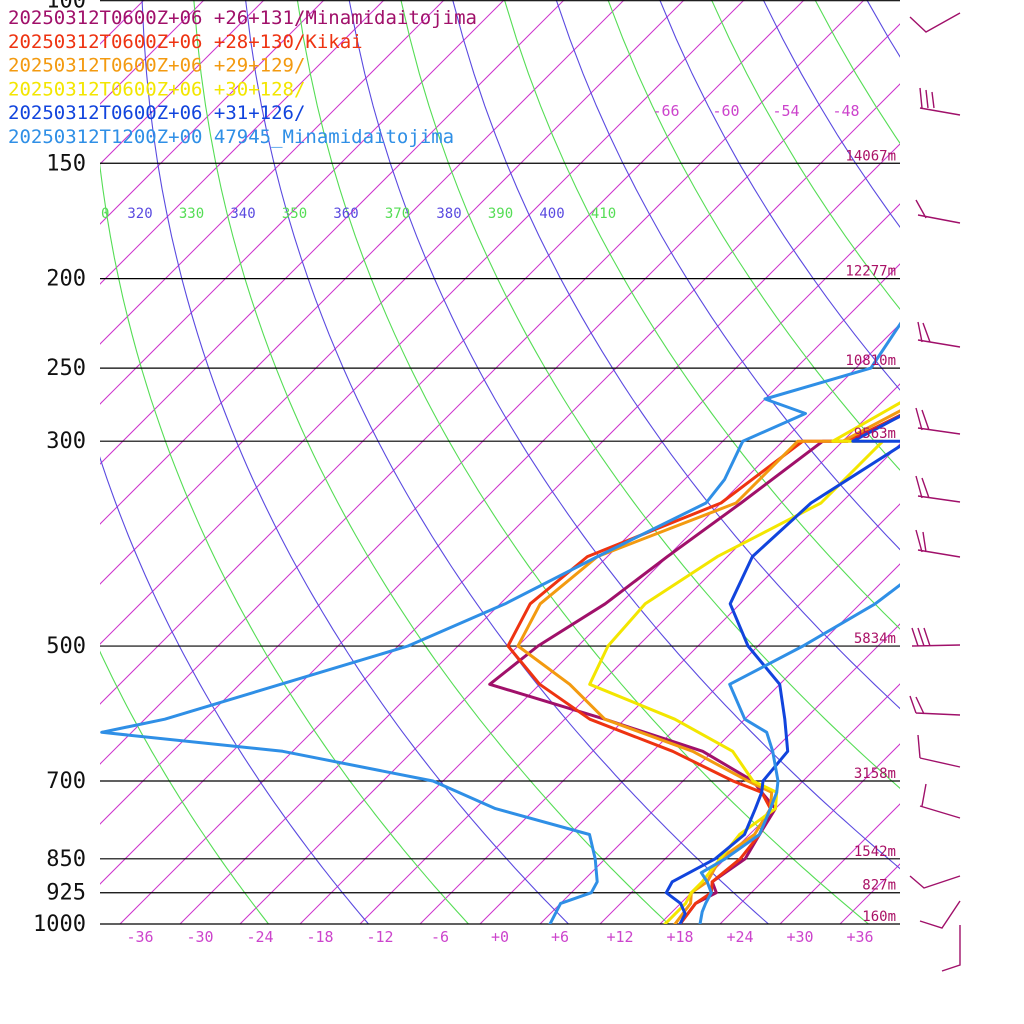  Describe the element at coordinates (319, 937) in the screenshot. I see `temperature-tick-label: -18` at that location.